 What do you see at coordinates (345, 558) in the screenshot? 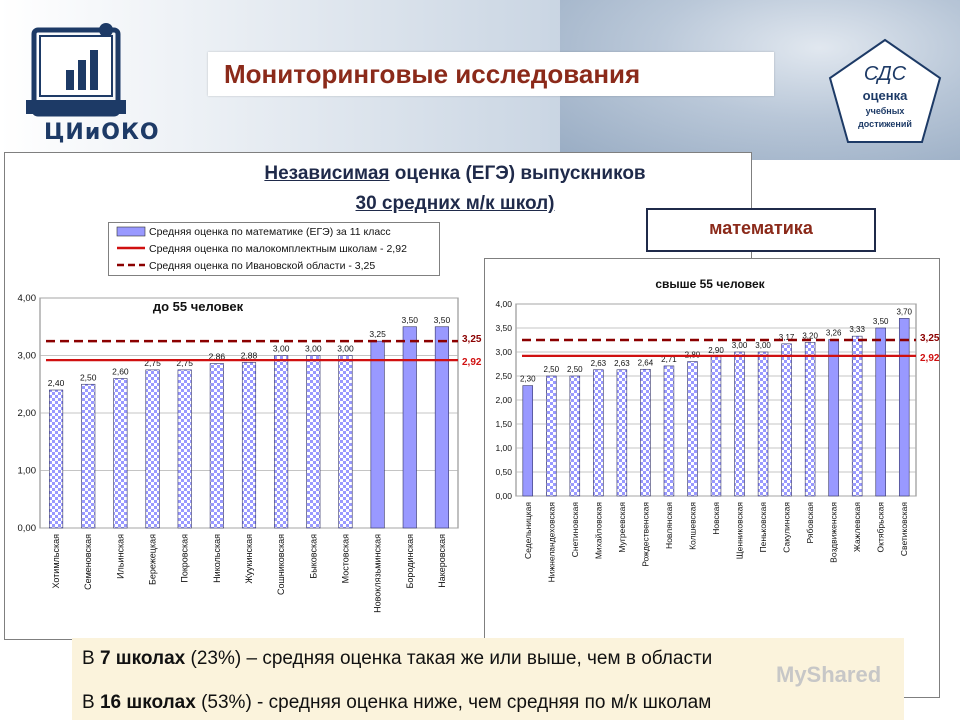
I see `x-category-label: Мостовская` at bounding box center [345, 558].